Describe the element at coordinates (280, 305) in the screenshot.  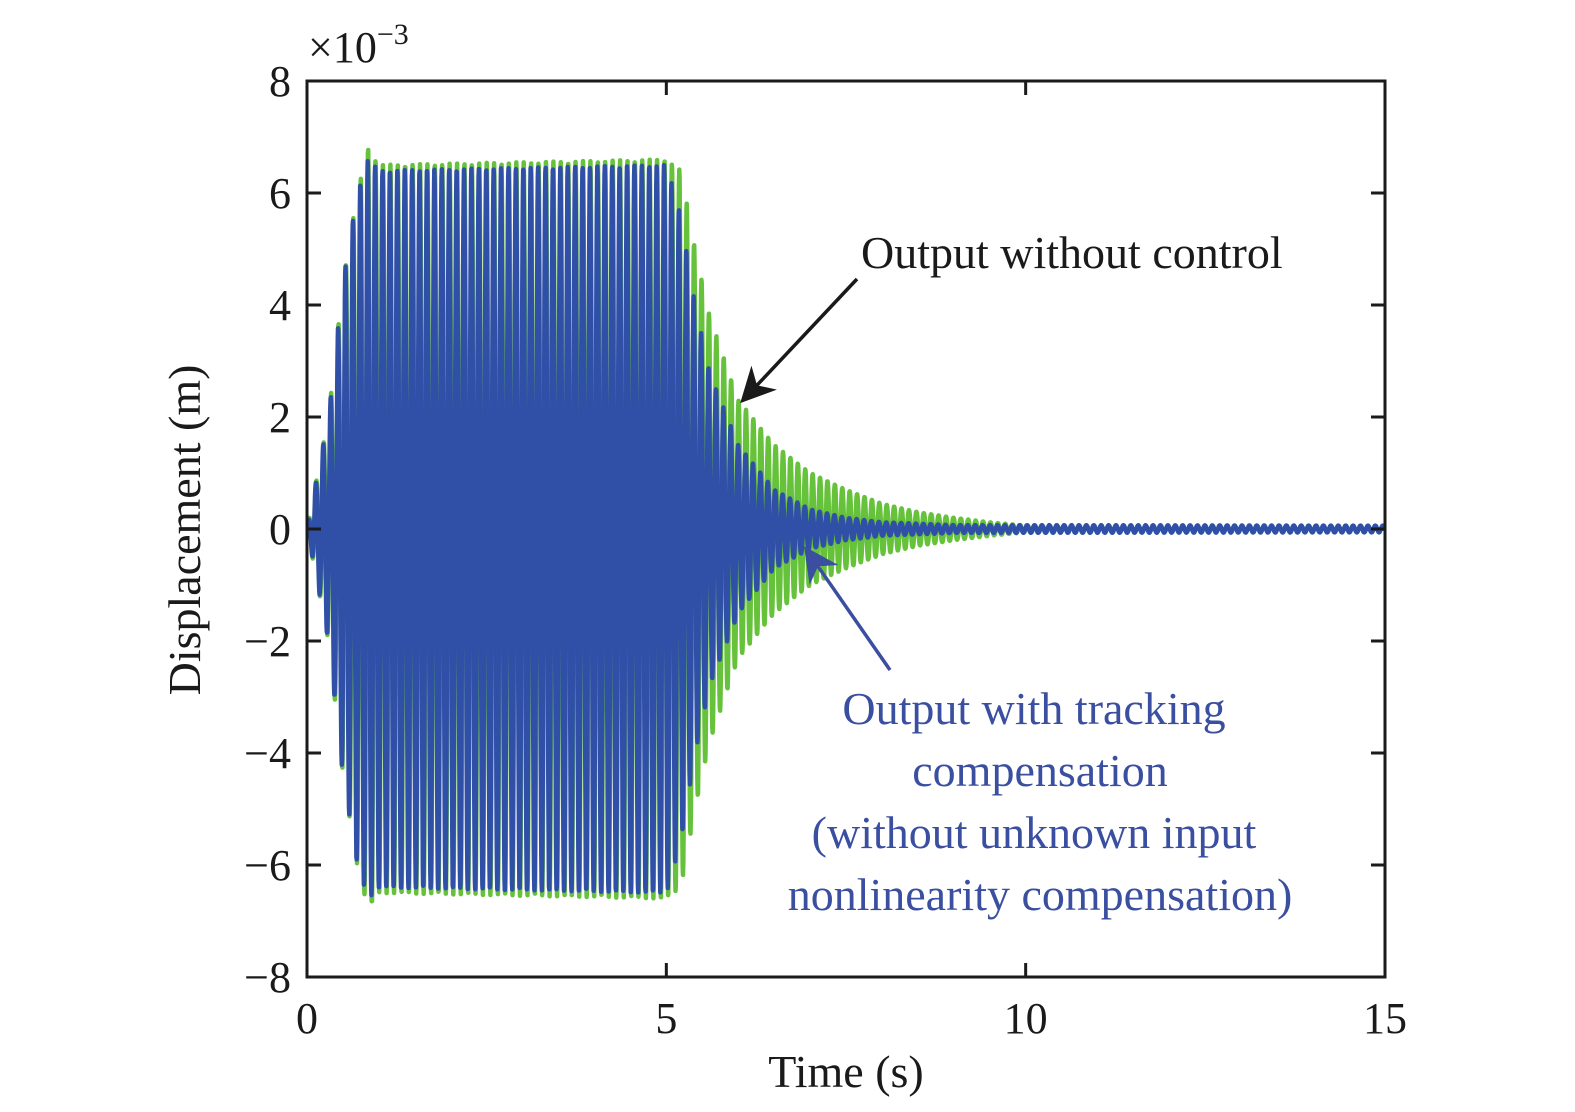
I see `y-tick-label: 4` at that location.